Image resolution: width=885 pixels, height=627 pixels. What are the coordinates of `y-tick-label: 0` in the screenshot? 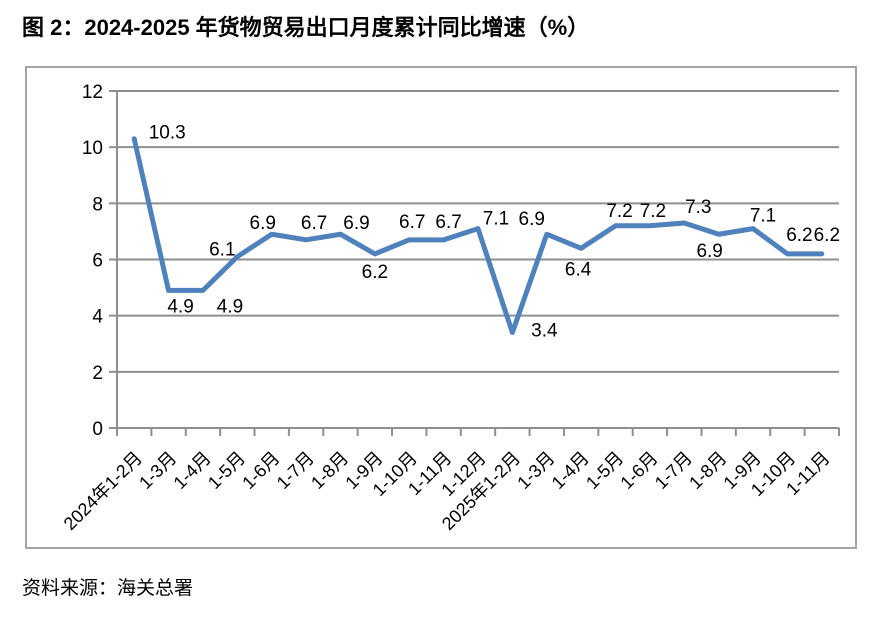 It's located at (97, 429).